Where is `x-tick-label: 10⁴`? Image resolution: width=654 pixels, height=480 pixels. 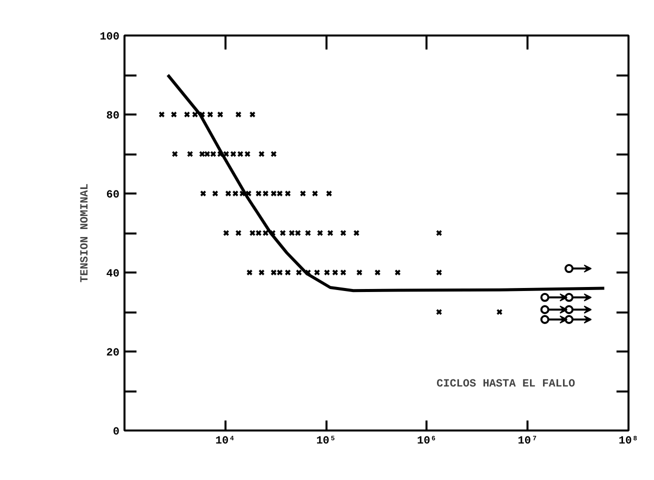 x-tick-label: 10⁴ is located at coordinates (225, 442).